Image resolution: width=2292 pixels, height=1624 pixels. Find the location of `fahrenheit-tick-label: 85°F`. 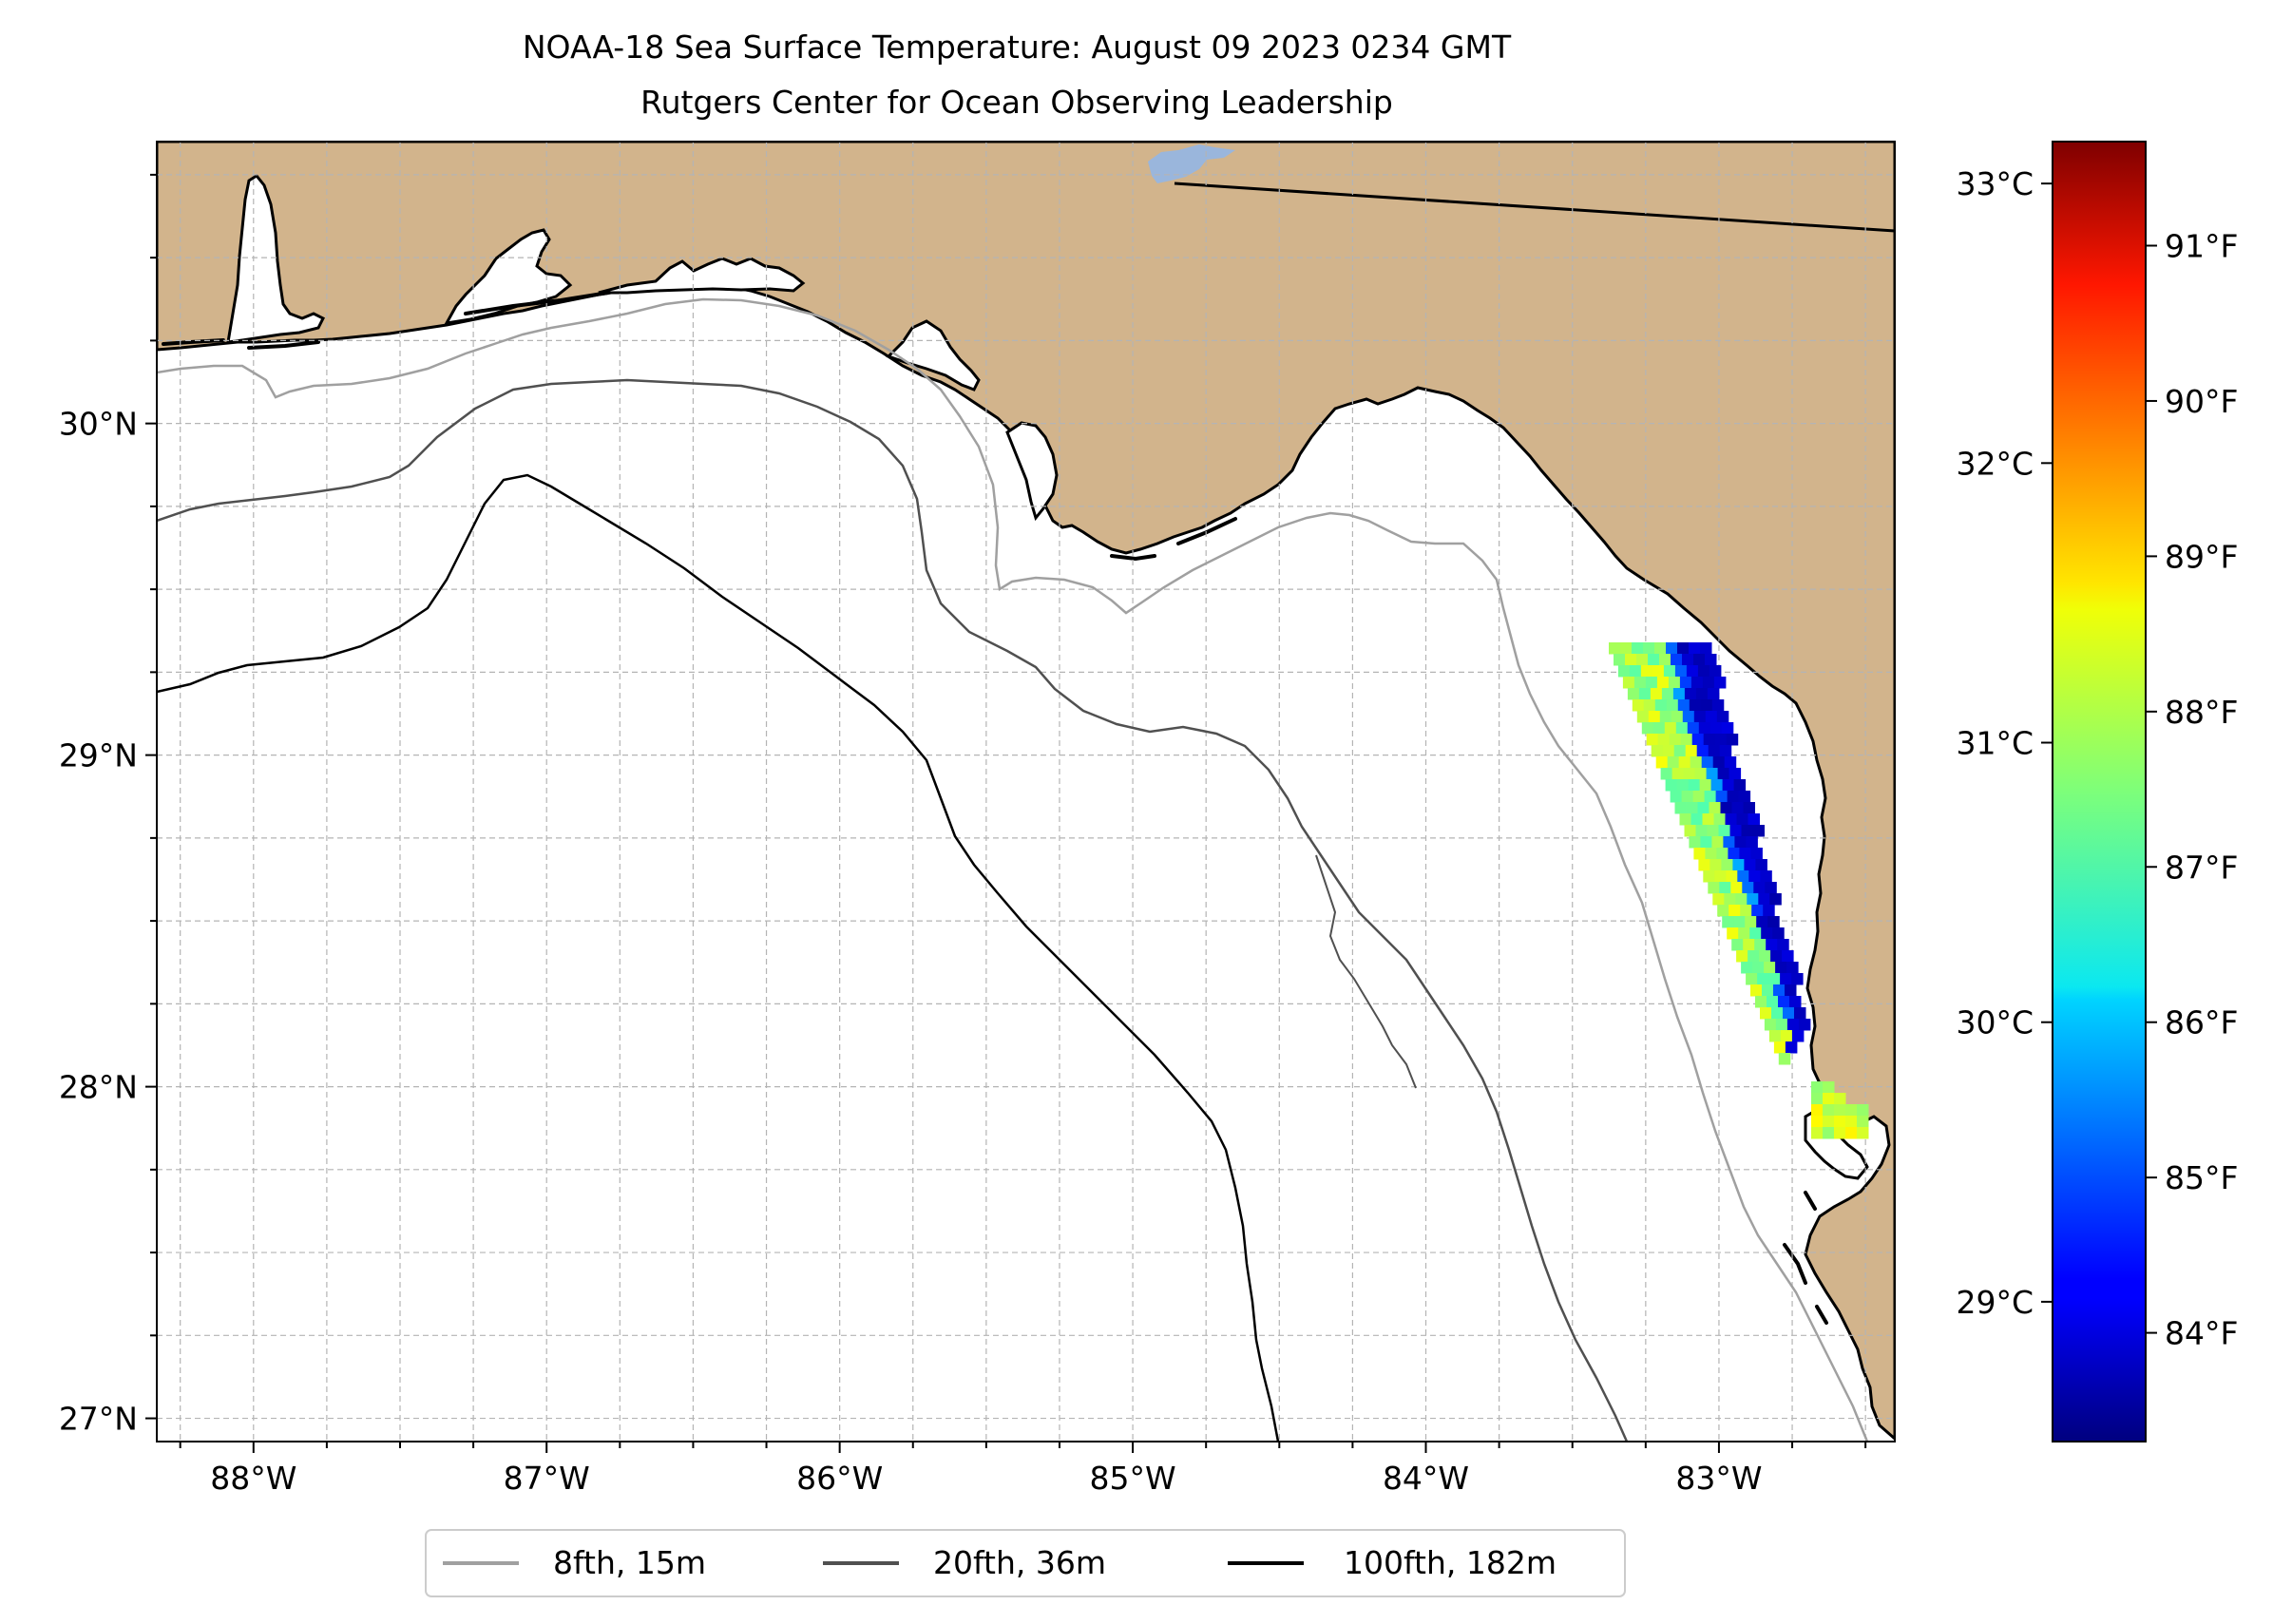

fahrenheit-tick-label: 85°F is located at coordinates (2201, 1177).